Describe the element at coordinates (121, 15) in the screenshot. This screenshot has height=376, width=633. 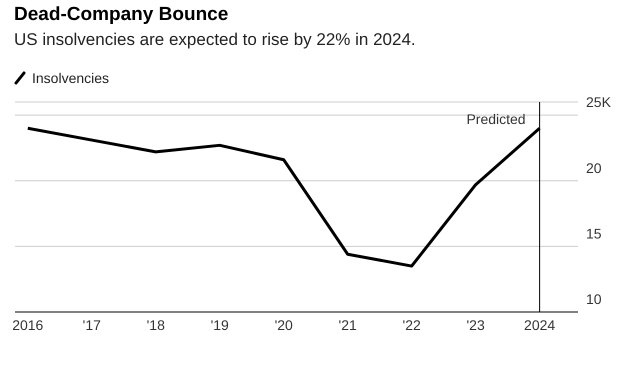
I see `chart-title: Dead-Company Bounce` at that location.